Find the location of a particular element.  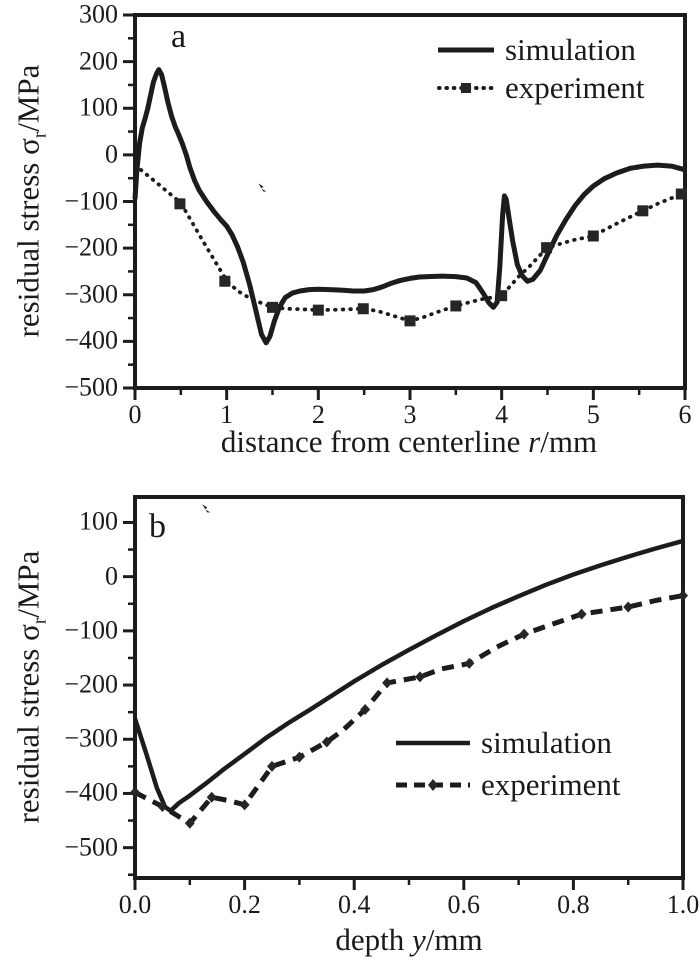

x-tick-label: 0.4 is located at coordinates (354, 904).